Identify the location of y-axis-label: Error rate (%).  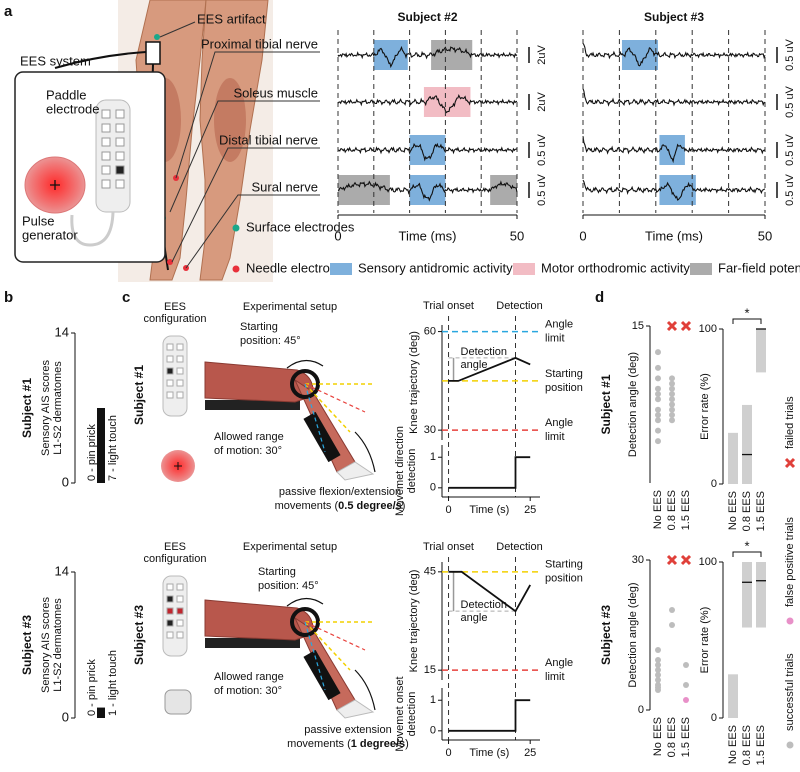
(705, 640).